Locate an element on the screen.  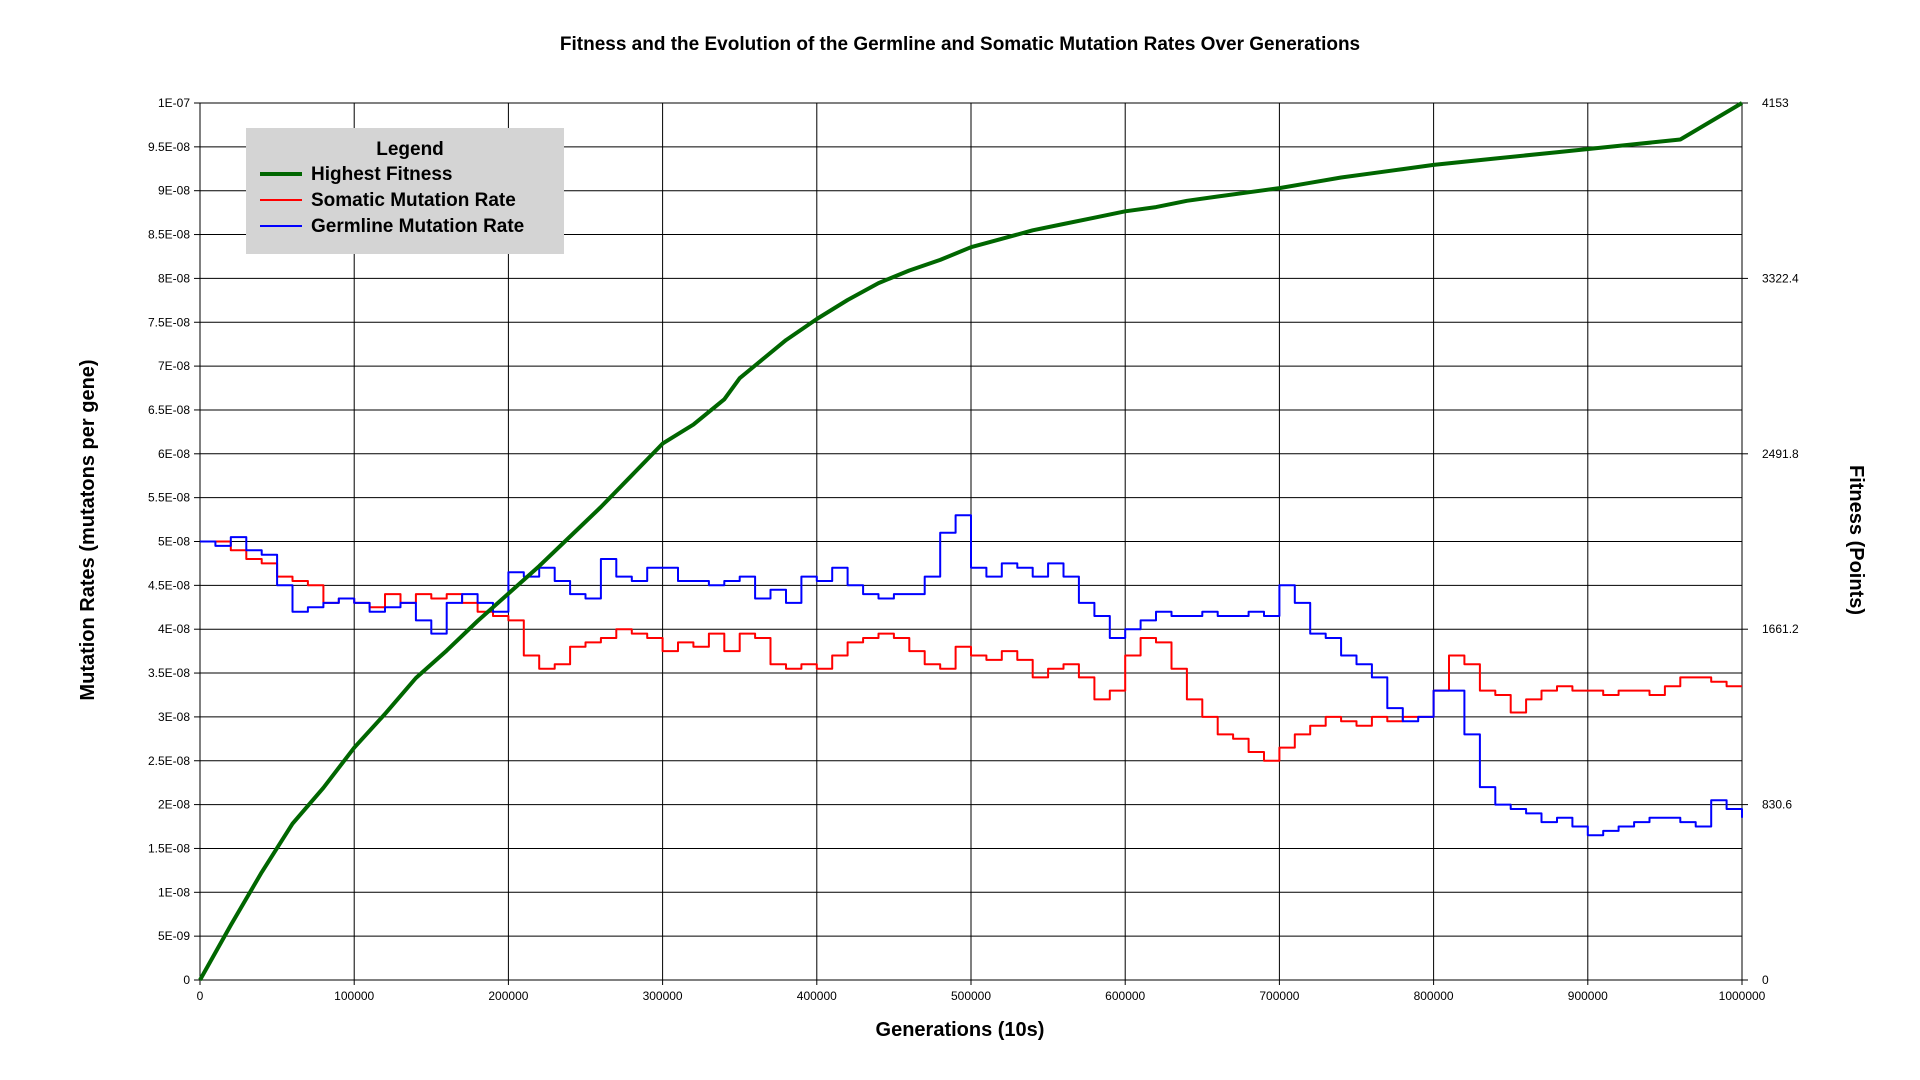
y-left-tick-label: 0 is located at coordinates (186, 980).